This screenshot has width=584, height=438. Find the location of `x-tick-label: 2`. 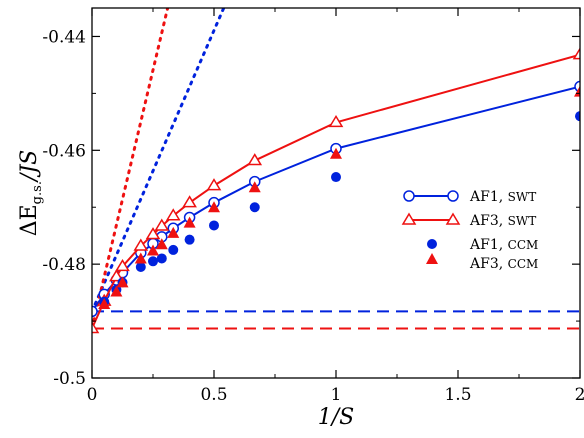

x-tick-label: 2 is located at coordinates (579, 395).